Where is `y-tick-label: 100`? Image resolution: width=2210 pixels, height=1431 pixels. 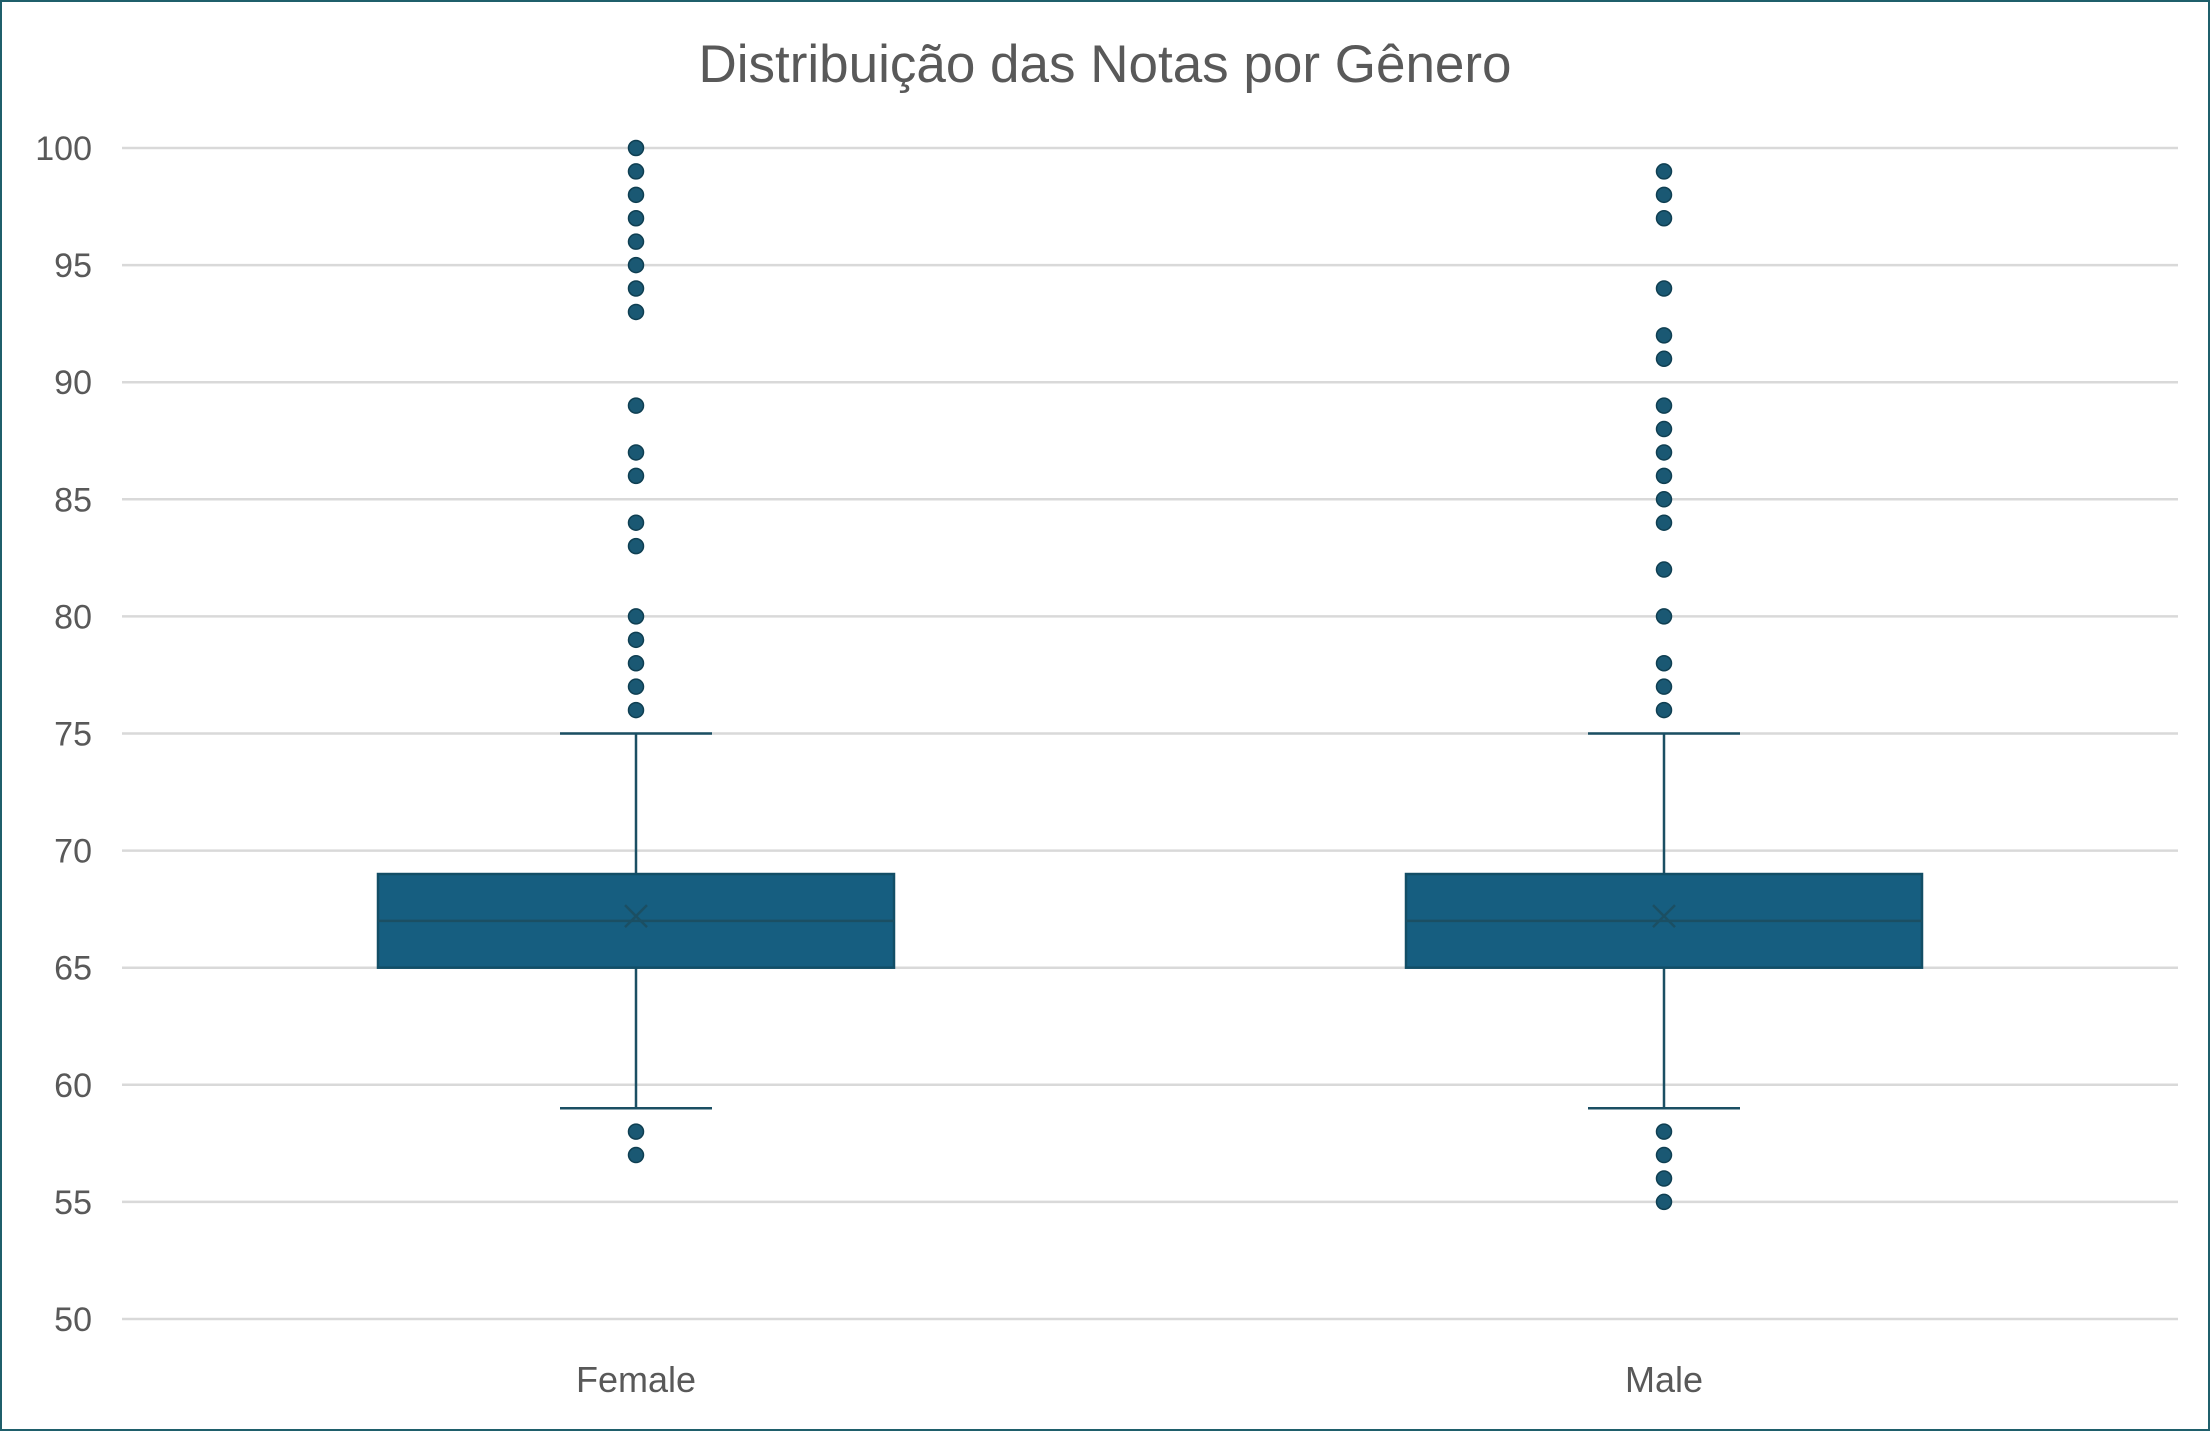 y-tick-label: 100 is located at coordinates (63, 149).